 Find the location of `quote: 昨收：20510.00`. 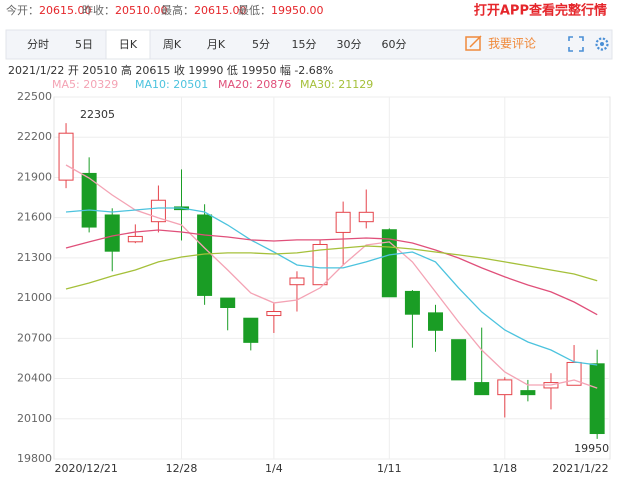

quote: 昨收：20510.00 is located at coordinates (125, 10).